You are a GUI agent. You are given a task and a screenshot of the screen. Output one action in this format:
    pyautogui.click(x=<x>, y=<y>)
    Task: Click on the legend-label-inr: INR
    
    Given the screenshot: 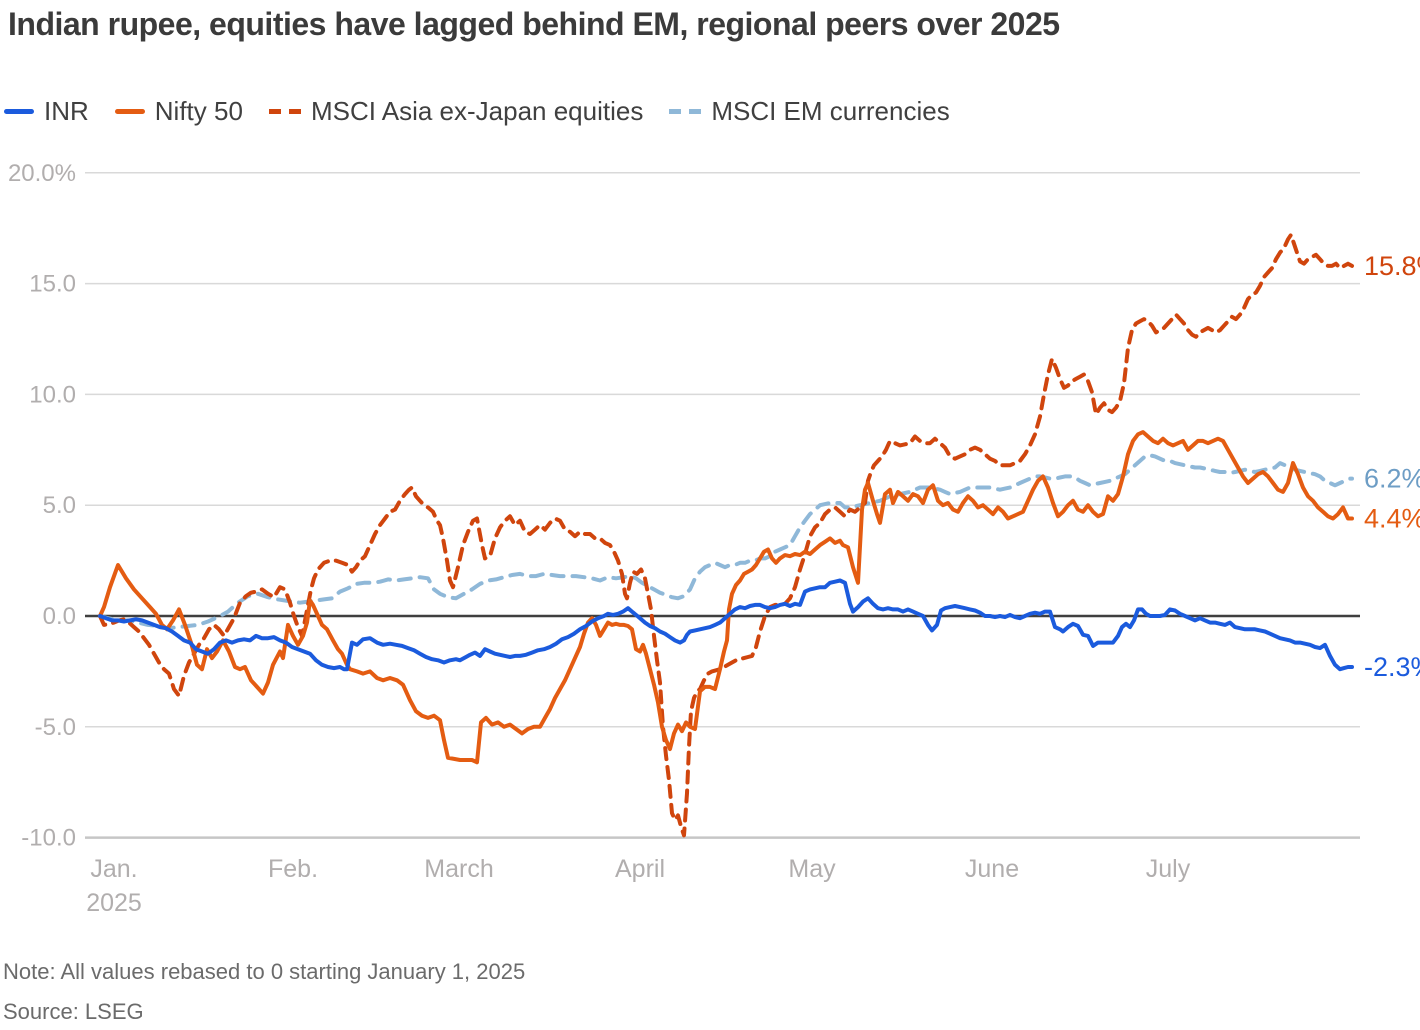 What is the action you would take?
    pyautogui.click(x=66, y=111)
    